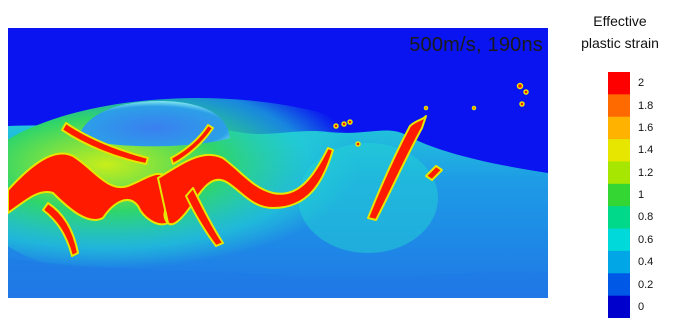  I want to click on colorbar-tick-label: 0.4, so click(646, 262).